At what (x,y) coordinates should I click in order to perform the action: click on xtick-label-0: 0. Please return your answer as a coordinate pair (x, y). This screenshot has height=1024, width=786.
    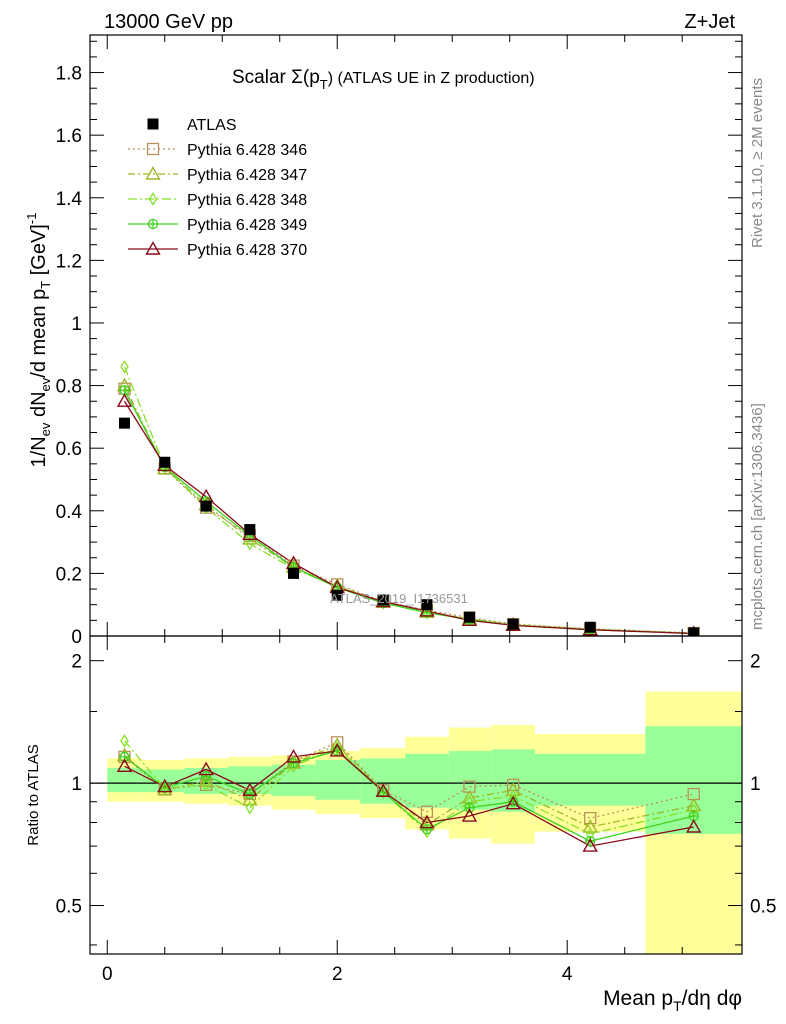
    Looking at the image, I should click on (107, 974).